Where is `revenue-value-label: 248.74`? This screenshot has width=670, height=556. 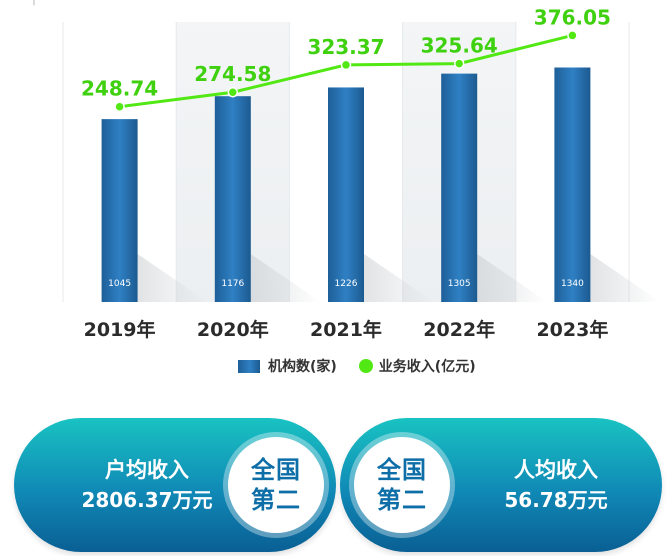 revenue-value-label: 248.74 is located at coordinates (119, 89).